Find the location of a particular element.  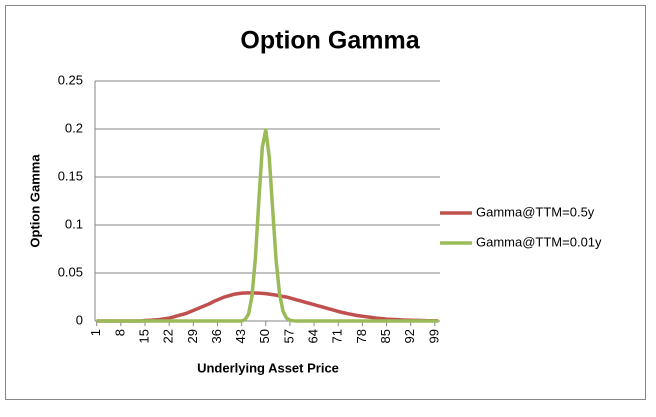

y-tick-label: 0.05 is located at coordinates (70, 271).